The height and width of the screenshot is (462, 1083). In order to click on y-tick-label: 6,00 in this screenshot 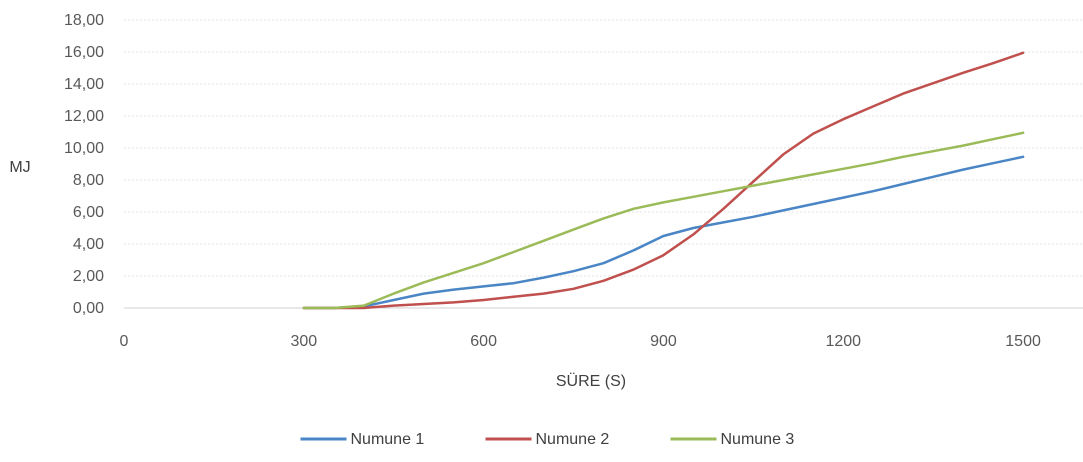, I will do `click(88, 212)`.